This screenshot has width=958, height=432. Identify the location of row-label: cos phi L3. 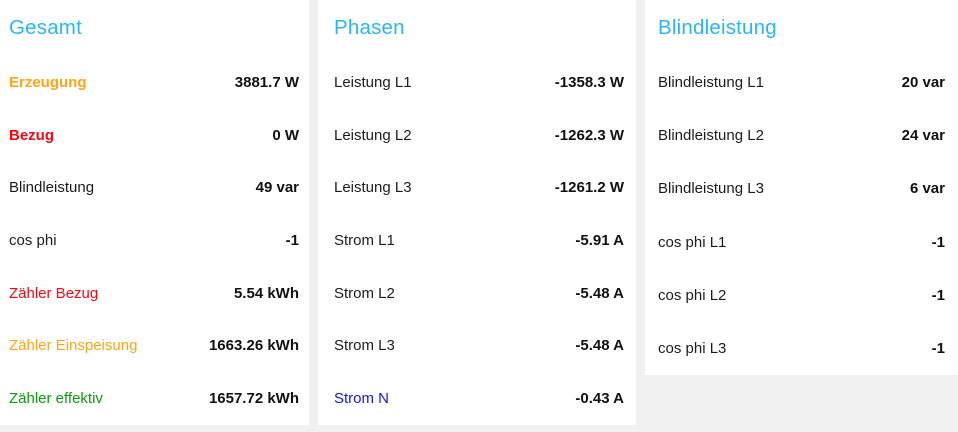
(692, 348).